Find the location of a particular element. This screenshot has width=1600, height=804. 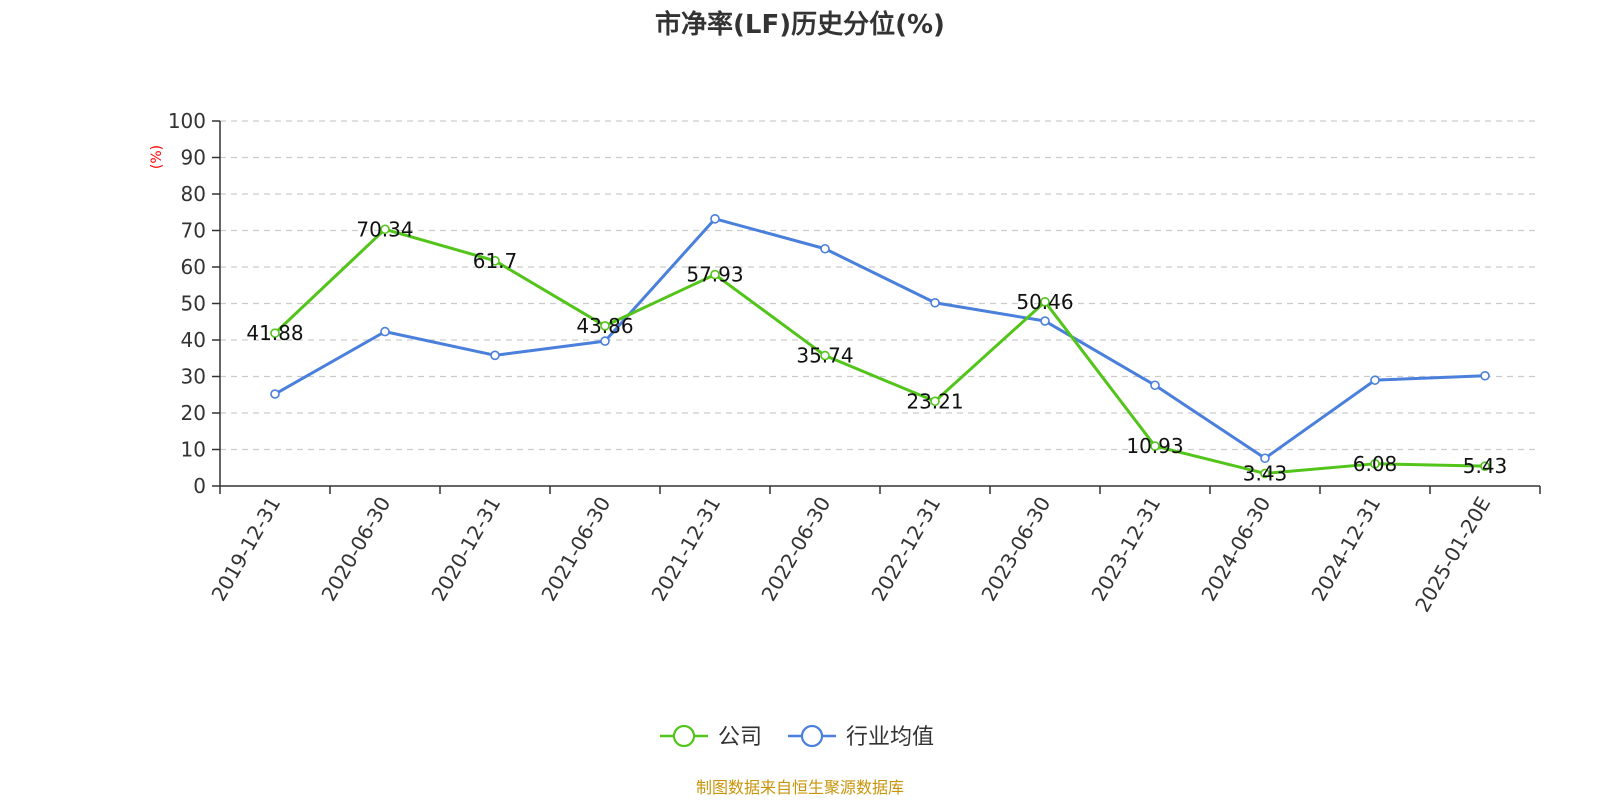

x-tick-label: 2023-12-31 is located at coordinates (1125, 549).